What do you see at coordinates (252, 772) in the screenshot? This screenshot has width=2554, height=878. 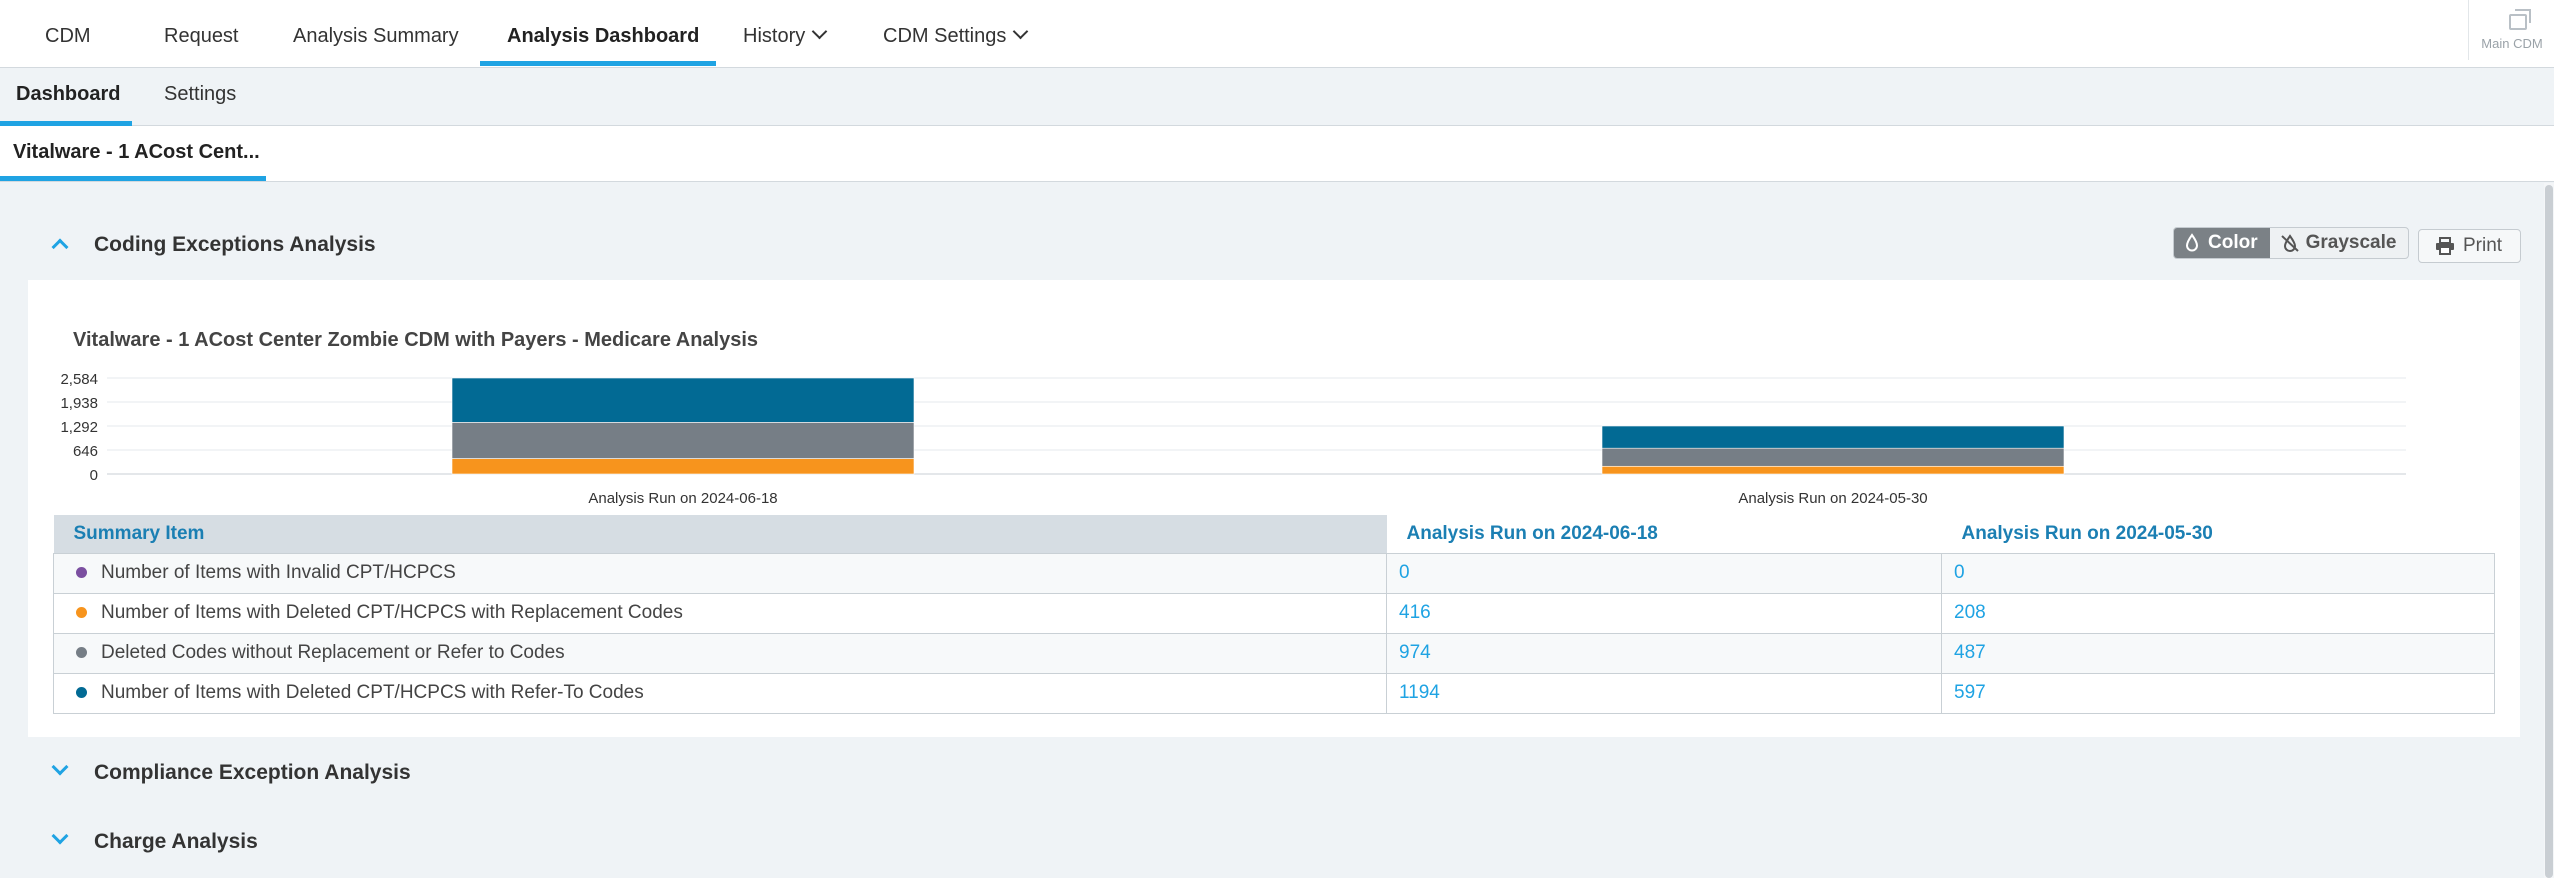 I see `section-title: Compliance Exception Analysis` at bounding box center [252, 772].